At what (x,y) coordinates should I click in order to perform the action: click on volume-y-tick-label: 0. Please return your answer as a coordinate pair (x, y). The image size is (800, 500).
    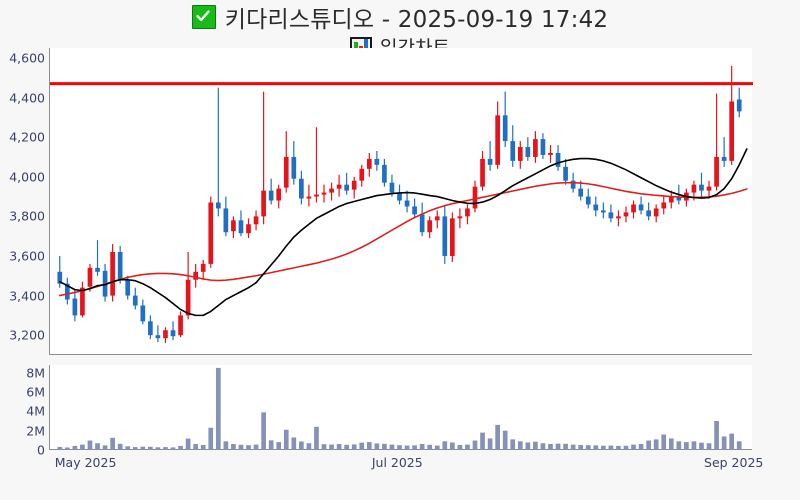
    Looking at the image, I should click on (41, 450).